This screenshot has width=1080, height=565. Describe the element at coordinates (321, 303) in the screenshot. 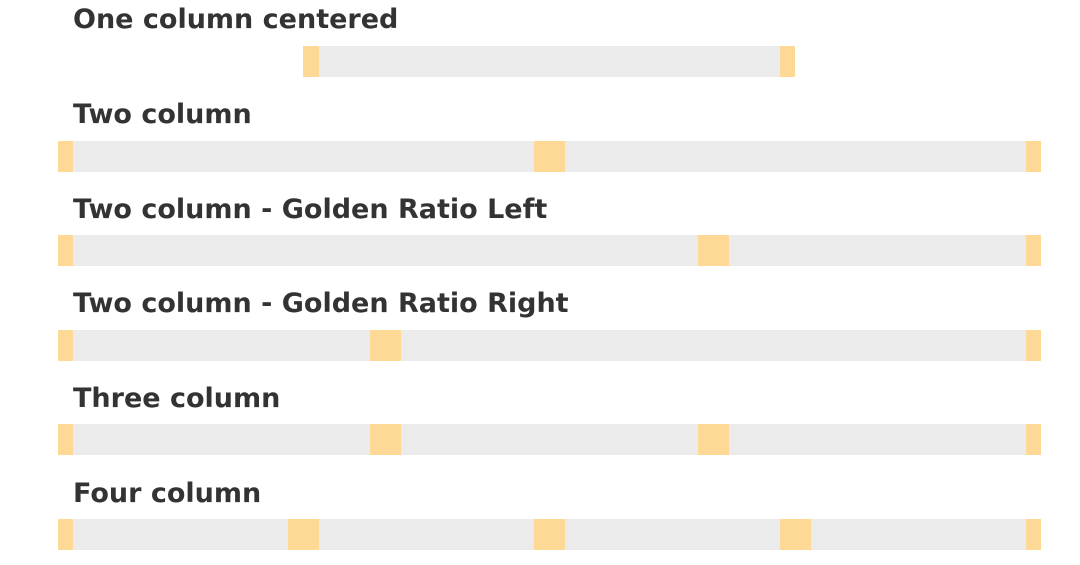

I see `section-title: Two column - Golden Ratio Right` at that location.